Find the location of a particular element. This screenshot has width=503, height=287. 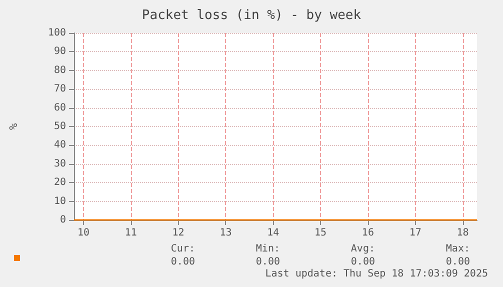

y-tick-label: 0 is located at coordinates (63, 220).